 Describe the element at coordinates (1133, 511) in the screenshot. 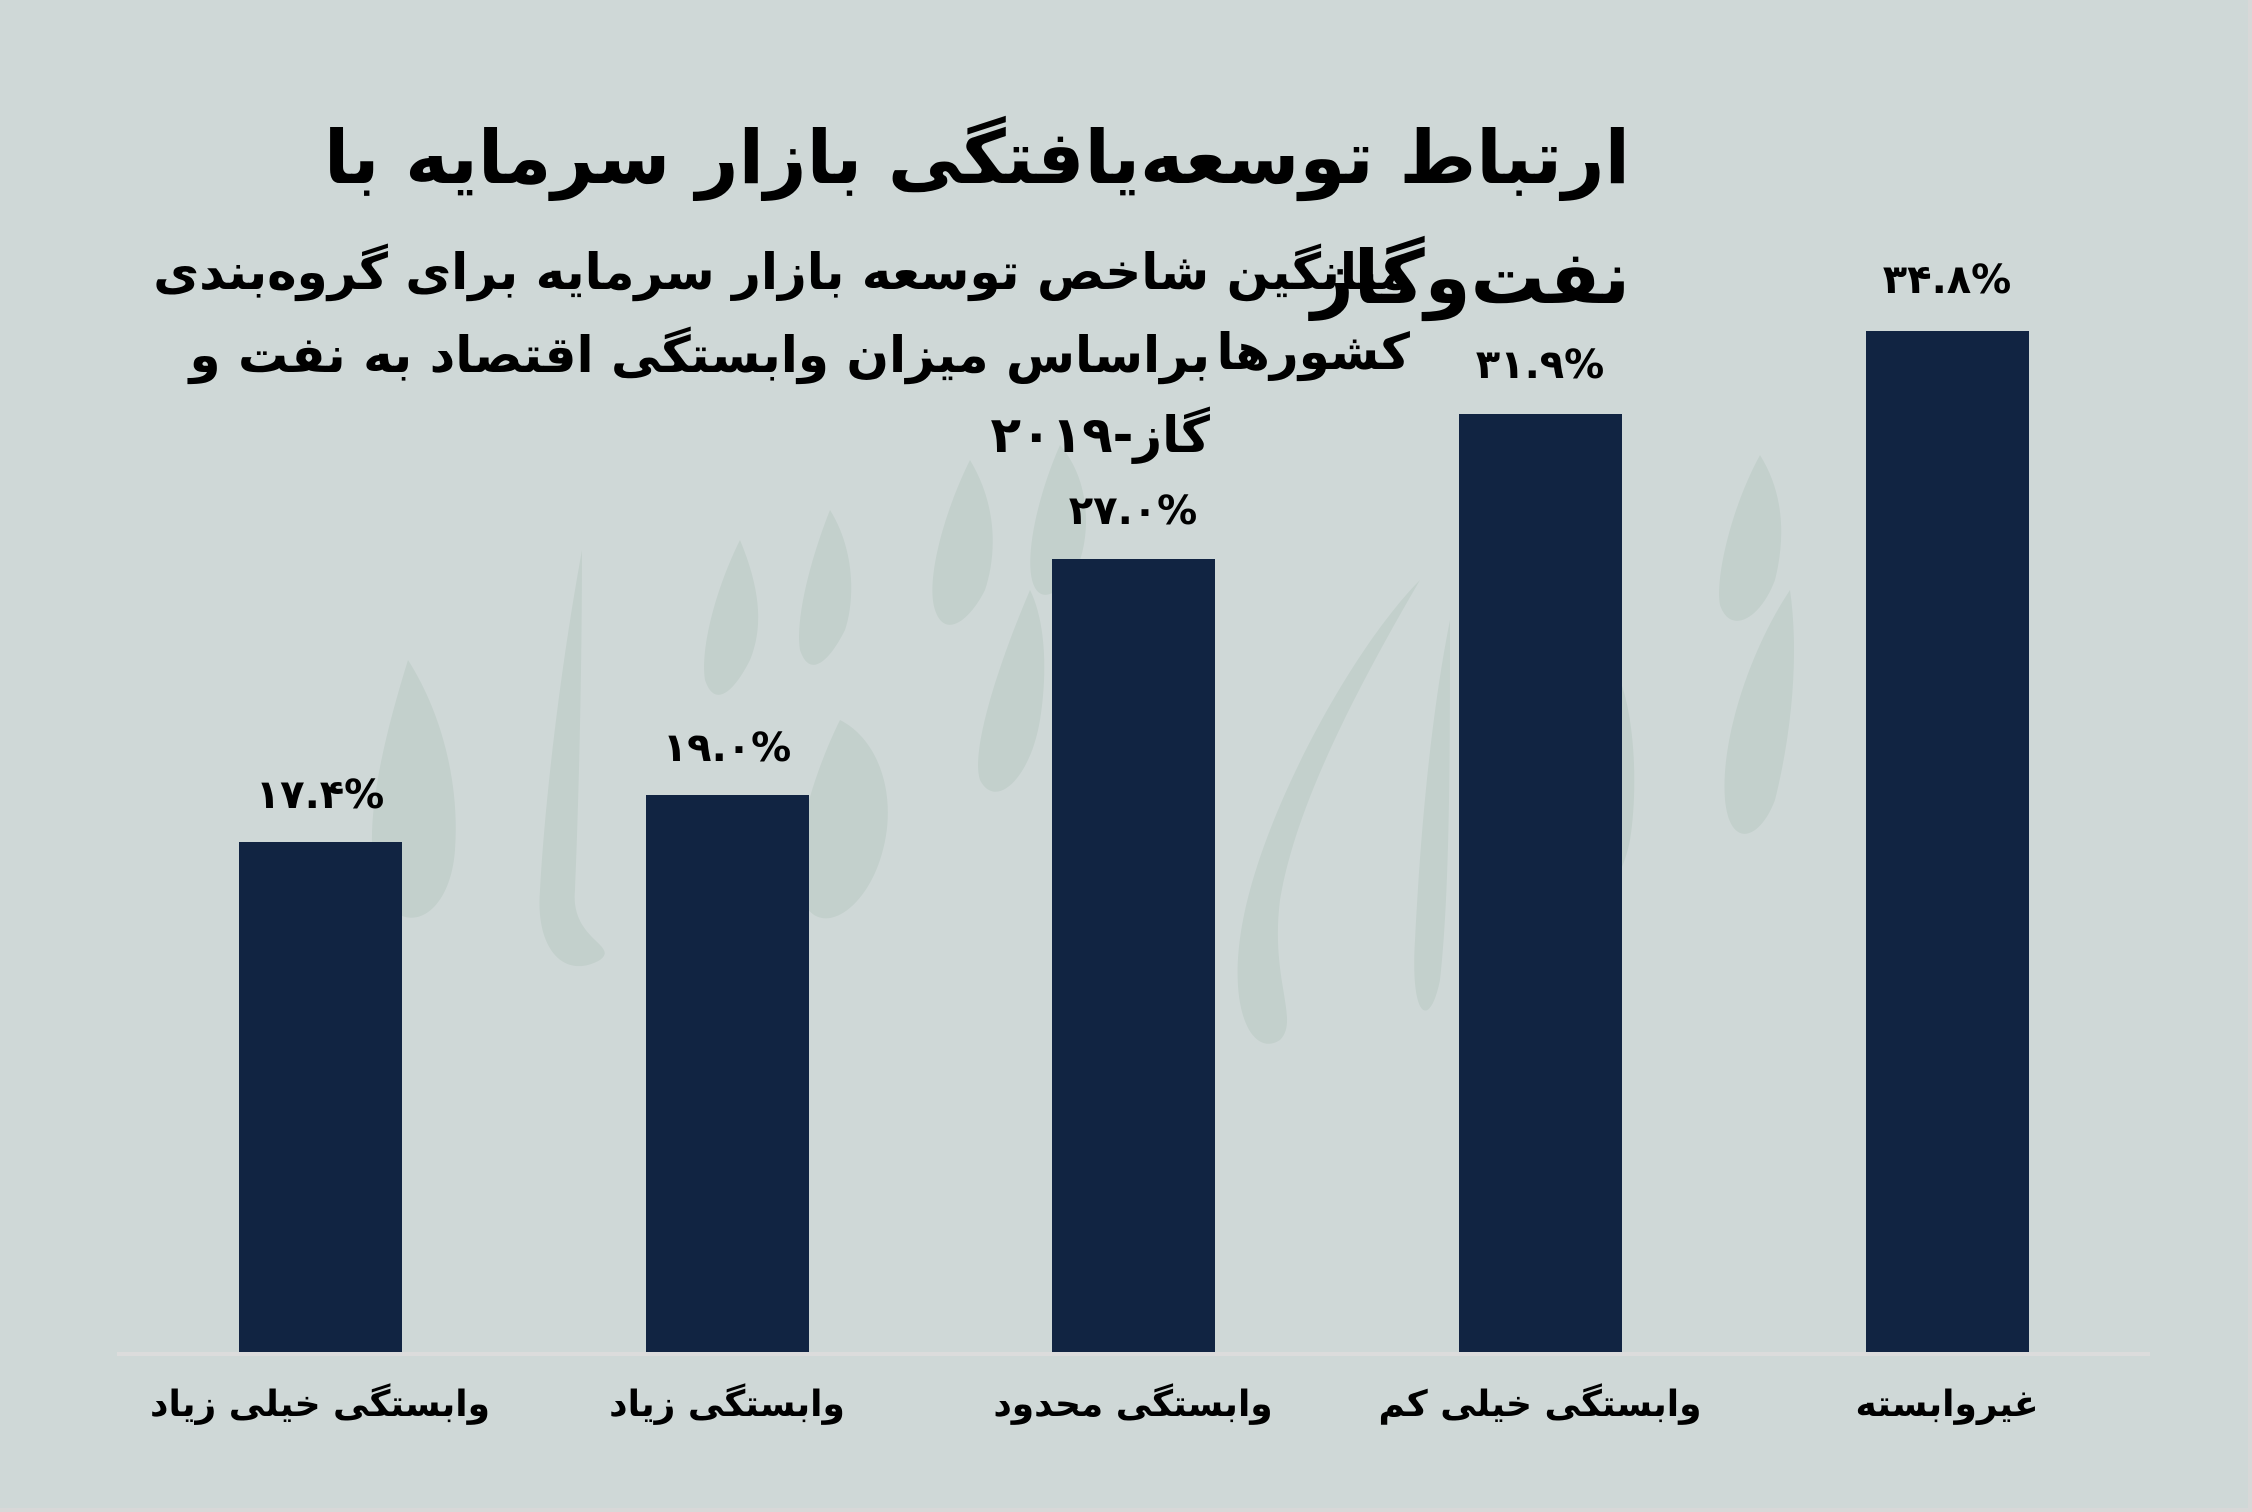

I see `bar-value-label: ۲۷.۰%` at that location.